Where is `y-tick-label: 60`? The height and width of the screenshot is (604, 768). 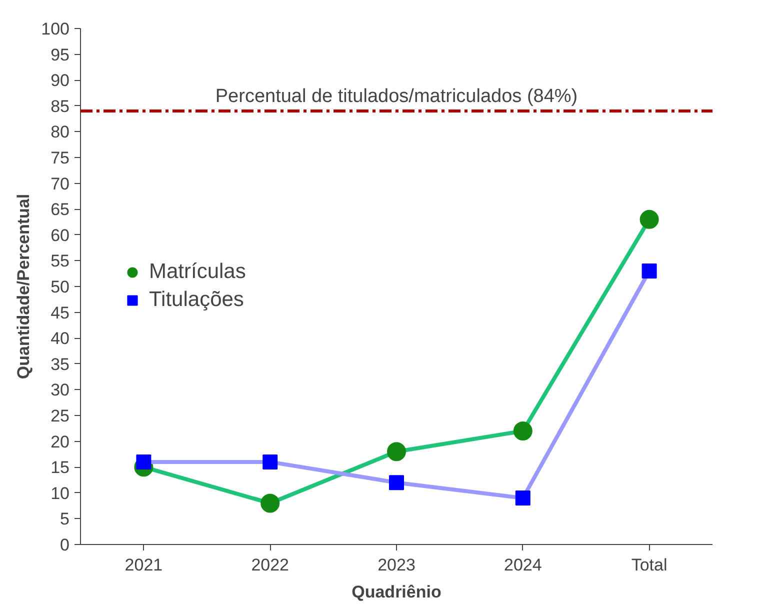 y-tick-label: 60 is located at coordinates (60, 235).